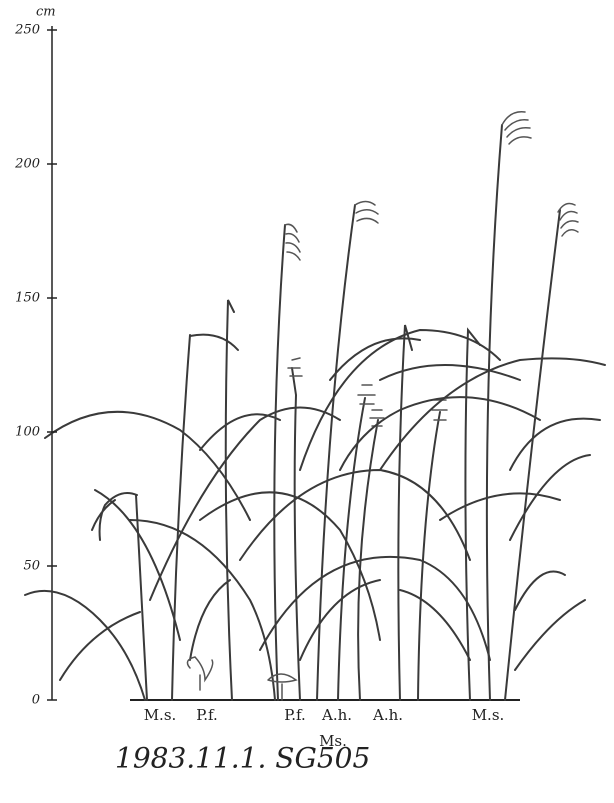 This screenshot has height=803, width=614. What do you see at coordinates (36, 700) in the screenshot?
I see `tick-label: 0` at bounding box center [36, 700].